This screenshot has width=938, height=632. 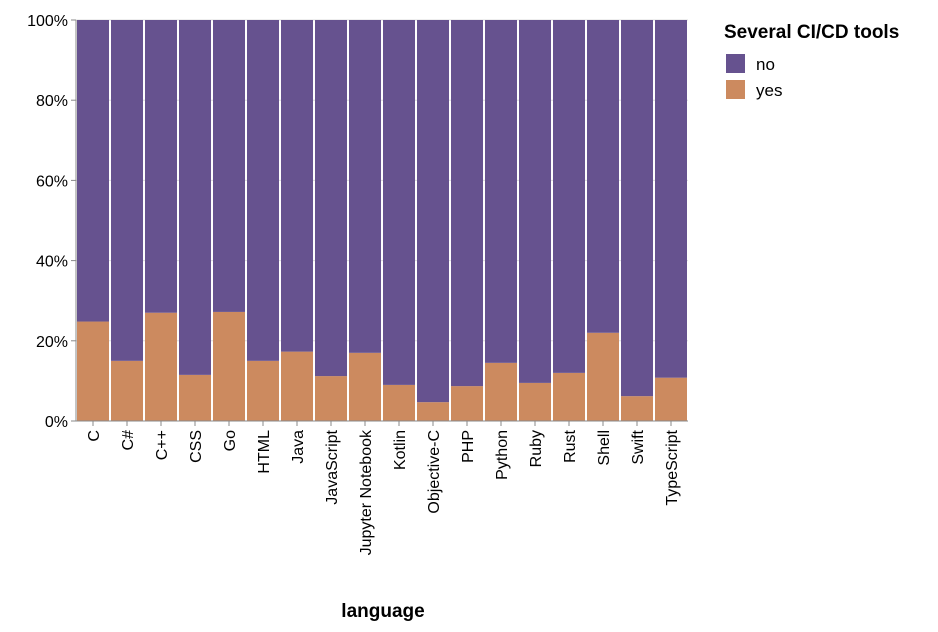 What do you see at coordinates (603, 376) in the screenshot?
I see `bar-yes-shell` at bounding box center [603, 376].